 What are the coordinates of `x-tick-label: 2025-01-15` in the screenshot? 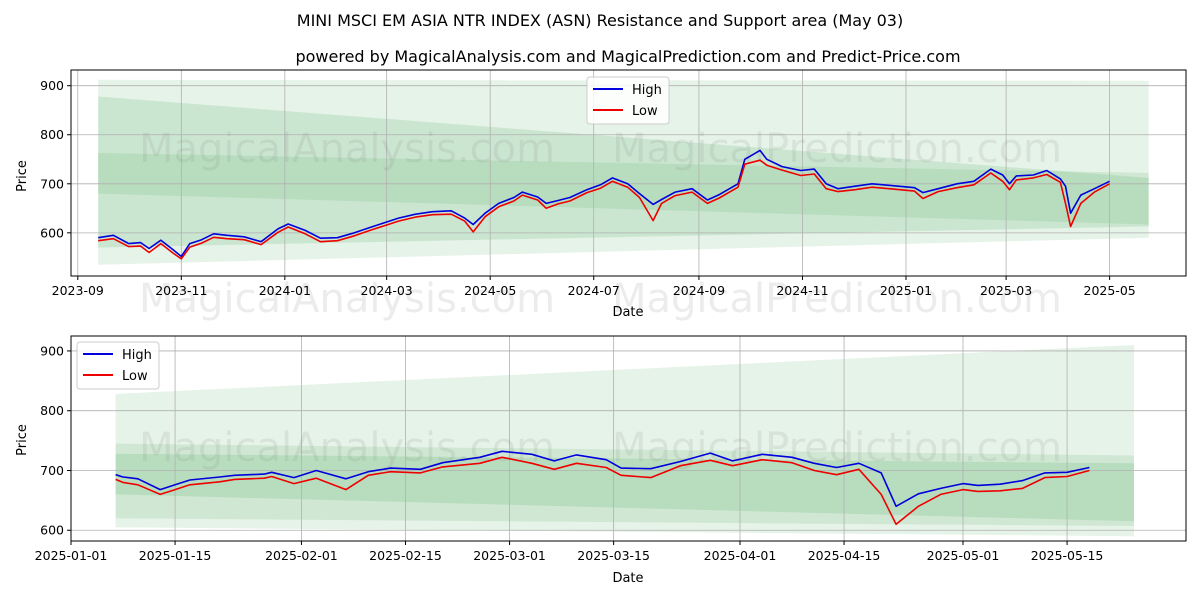 It's located at (175, 555).